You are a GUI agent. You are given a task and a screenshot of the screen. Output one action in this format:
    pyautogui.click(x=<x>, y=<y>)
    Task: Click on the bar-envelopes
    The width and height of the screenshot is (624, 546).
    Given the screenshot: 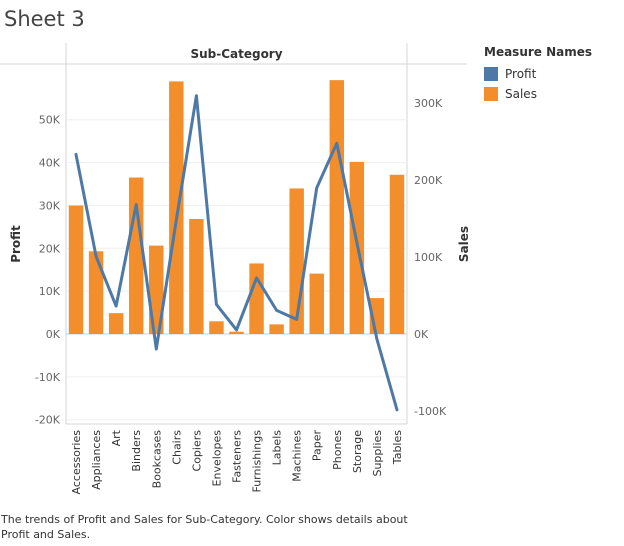 What is the action you would take?
    pyautogui.click(x=216, y=327)
    